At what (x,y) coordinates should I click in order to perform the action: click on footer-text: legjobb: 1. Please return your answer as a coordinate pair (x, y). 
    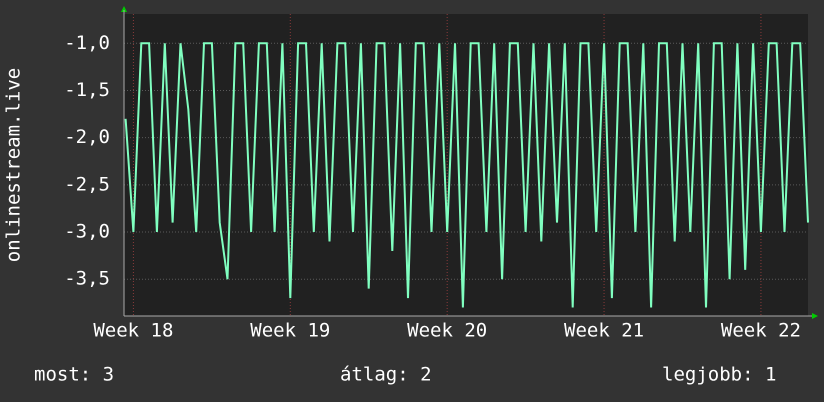
    Looking at the image, I should click on (719, 375).